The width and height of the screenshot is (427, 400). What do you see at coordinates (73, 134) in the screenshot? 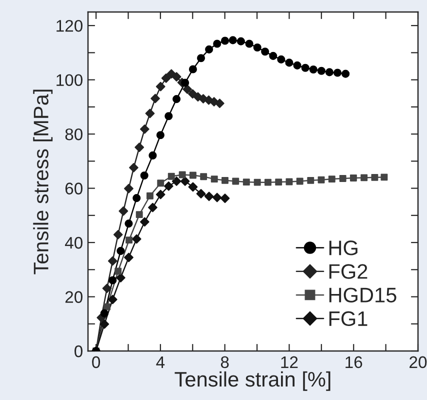
I see `y-tick-label: 80` at bounding box center [73, 134].